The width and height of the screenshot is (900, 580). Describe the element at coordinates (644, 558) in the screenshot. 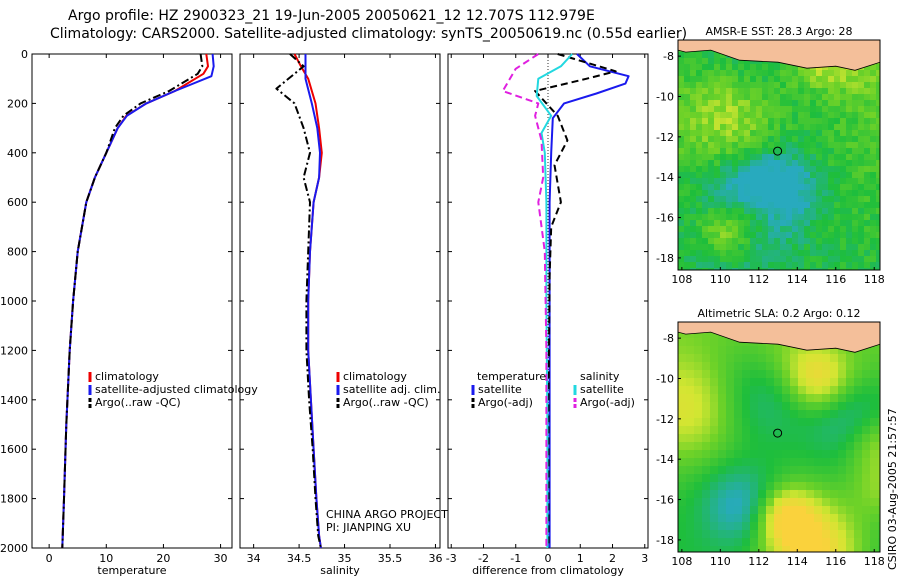

I see `difference-x-tick-label: 3` at that location.